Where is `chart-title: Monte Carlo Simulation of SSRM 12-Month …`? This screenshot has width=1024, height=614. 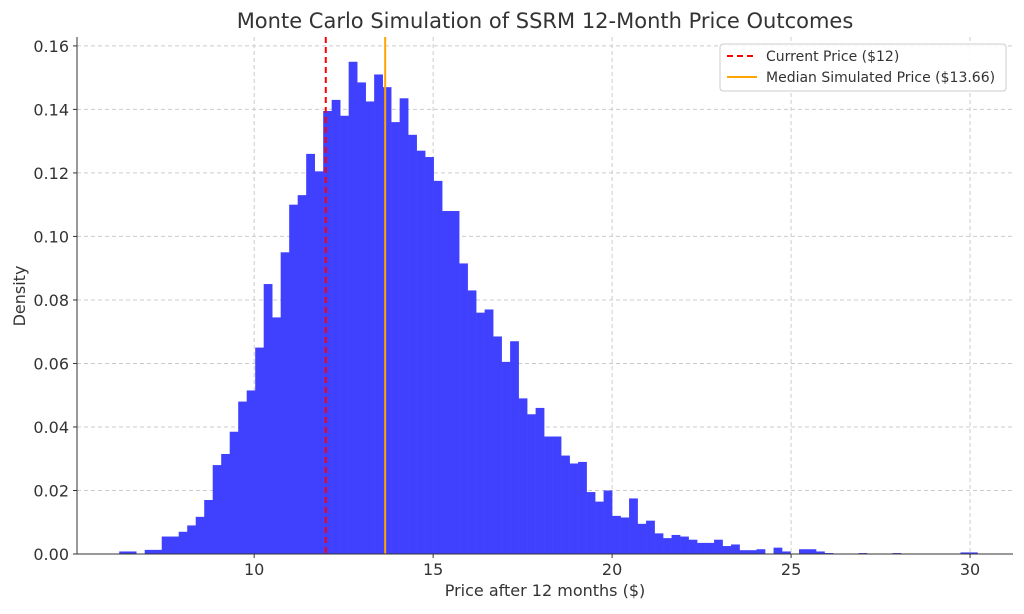 chart-title: Monte Carlo Simulation of SSRM 12-Month … is located at coordinates (545, 21).